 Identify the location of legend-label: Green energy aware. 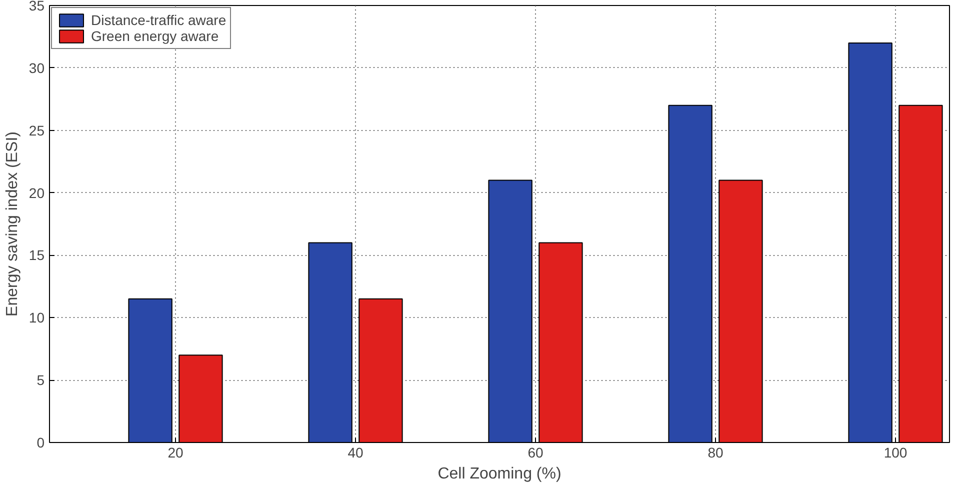
(155, 36).